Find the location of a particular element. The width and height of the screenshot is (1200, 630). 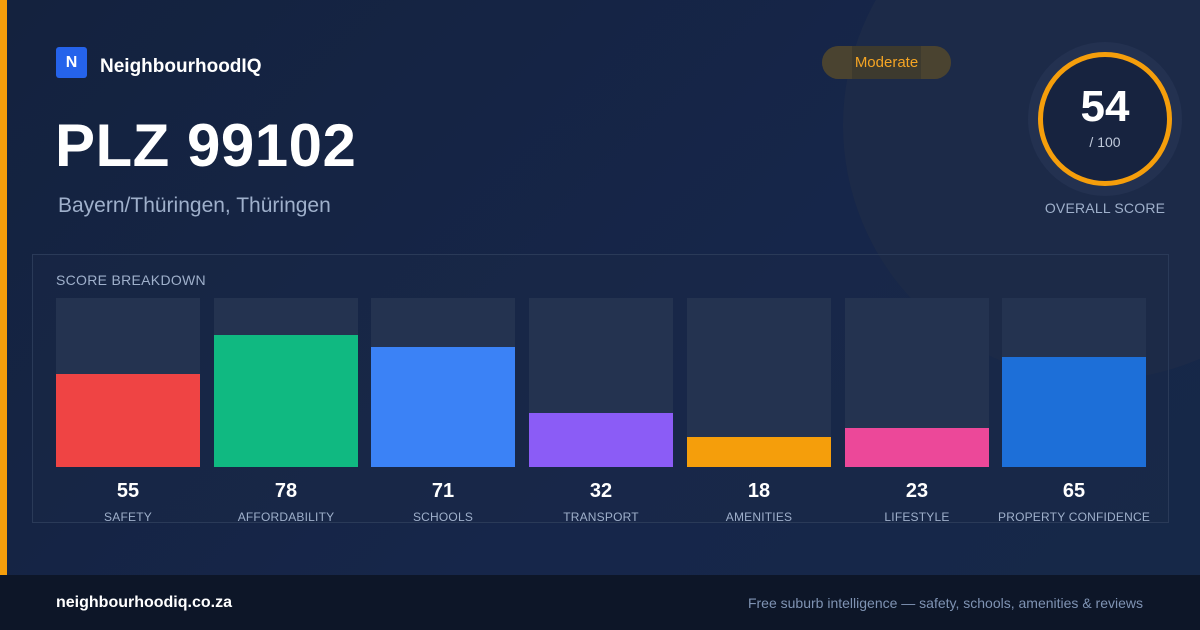

bar-label-transport: TRANSPORT is located at coordinates (601, 517).